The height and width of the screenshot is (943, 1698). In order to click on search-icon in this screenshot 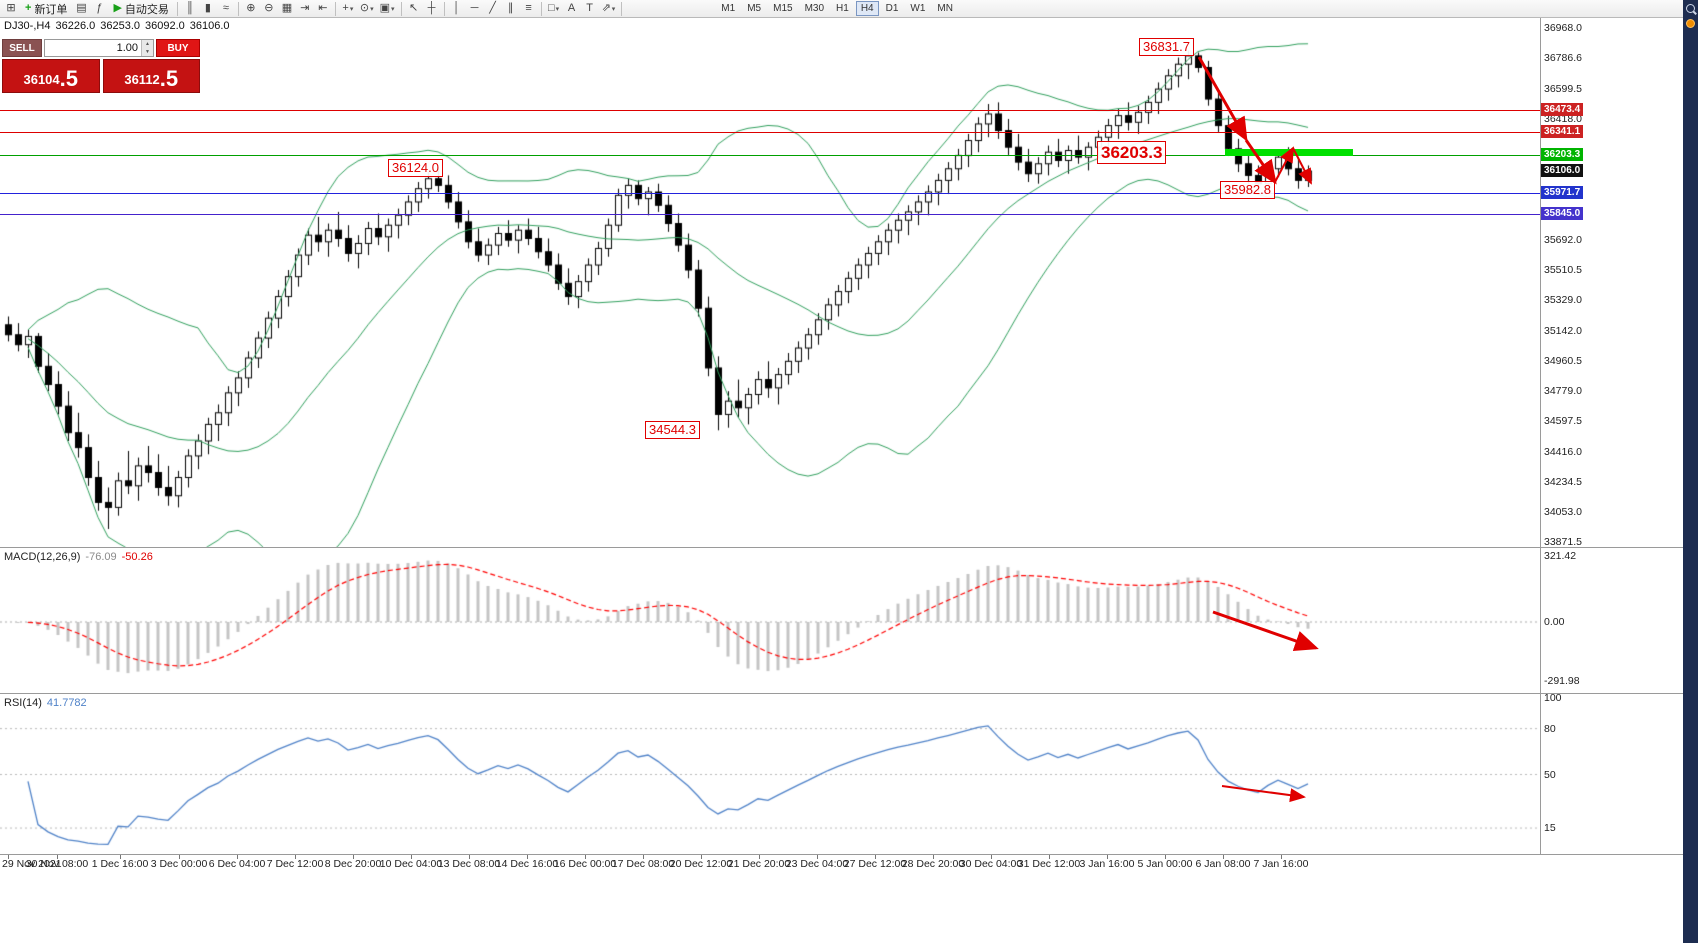, I will do `click(1690, 8)`.